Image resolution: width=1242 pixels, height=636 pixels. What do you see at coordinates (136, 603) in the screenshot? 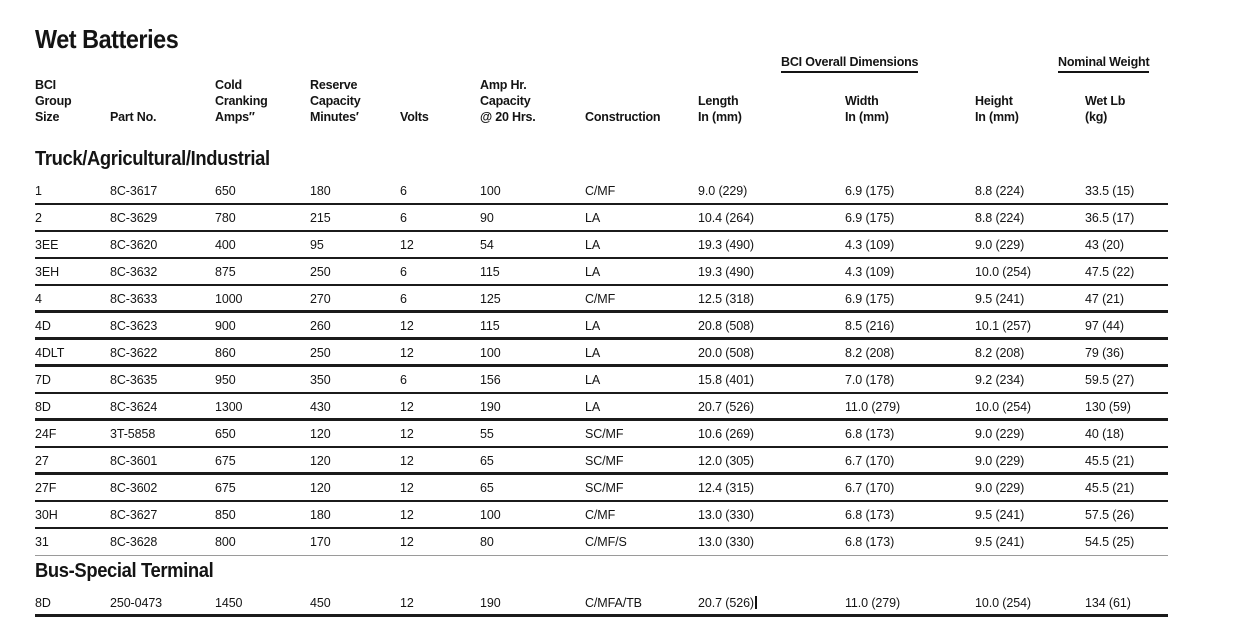
I see `cell-value: 250-0473` at bounding box center [136, 603].